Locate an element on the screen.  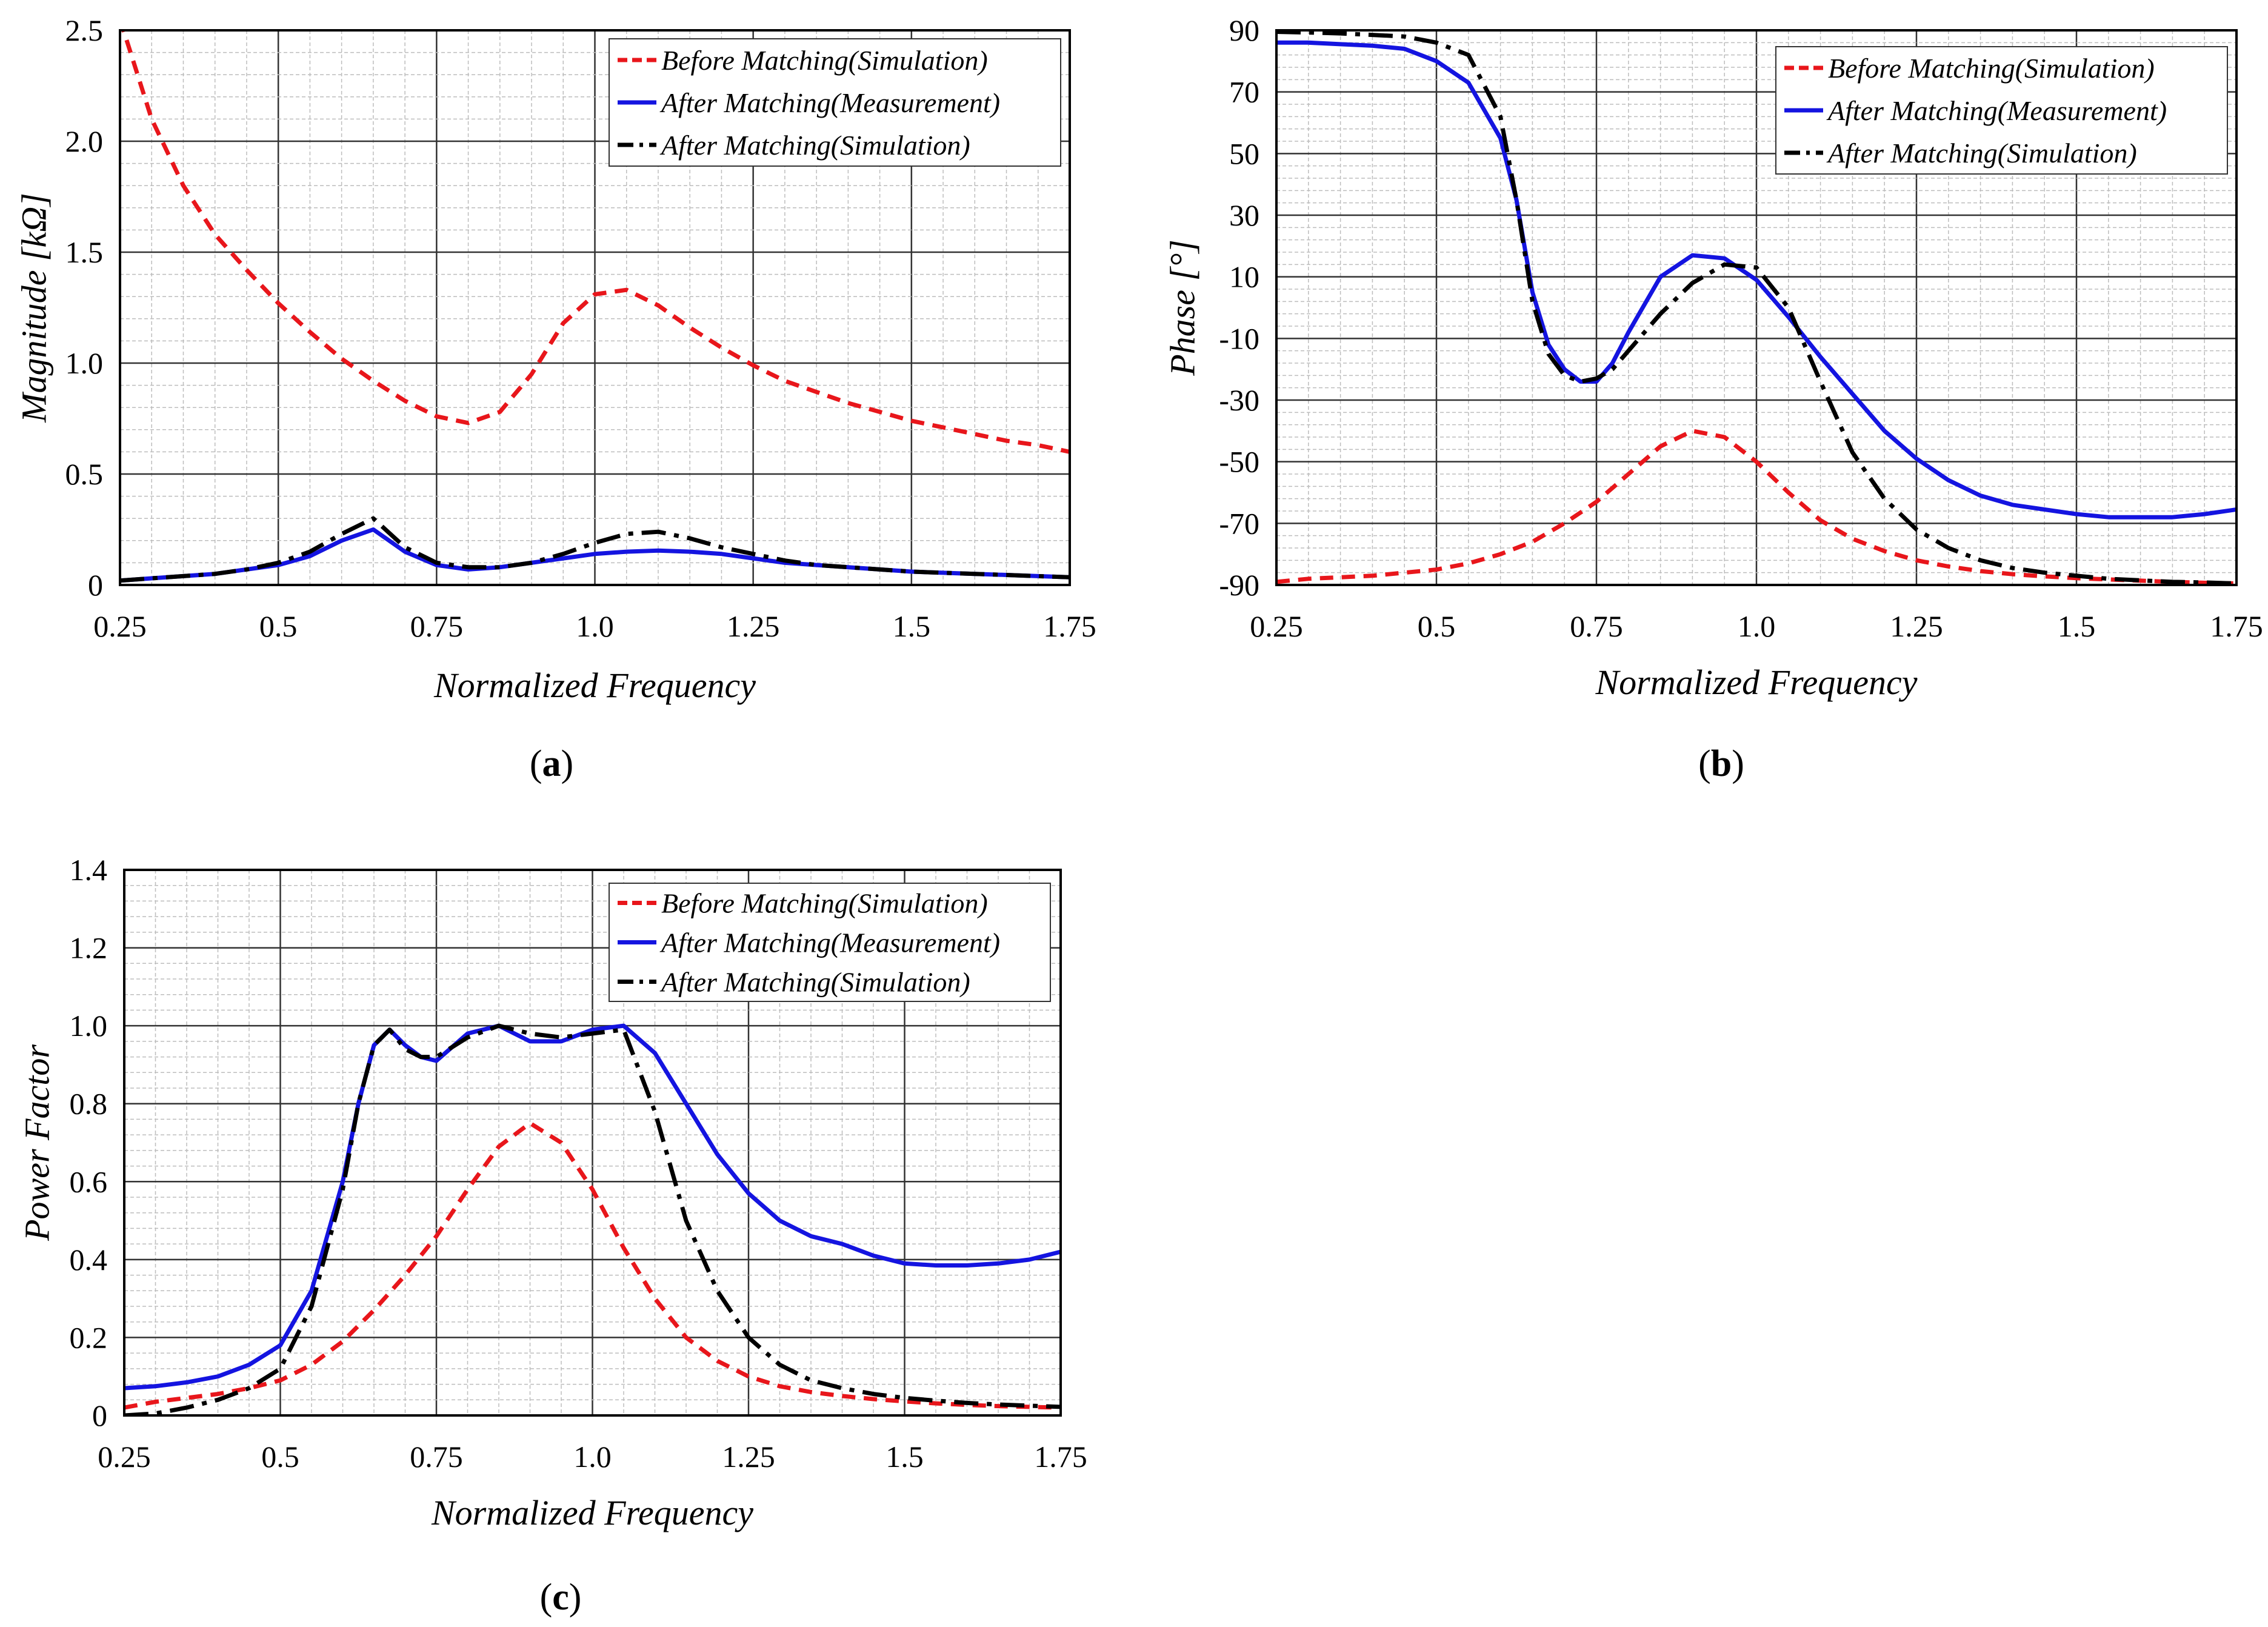
panel-a-curves is located at coordinates (595, 306).